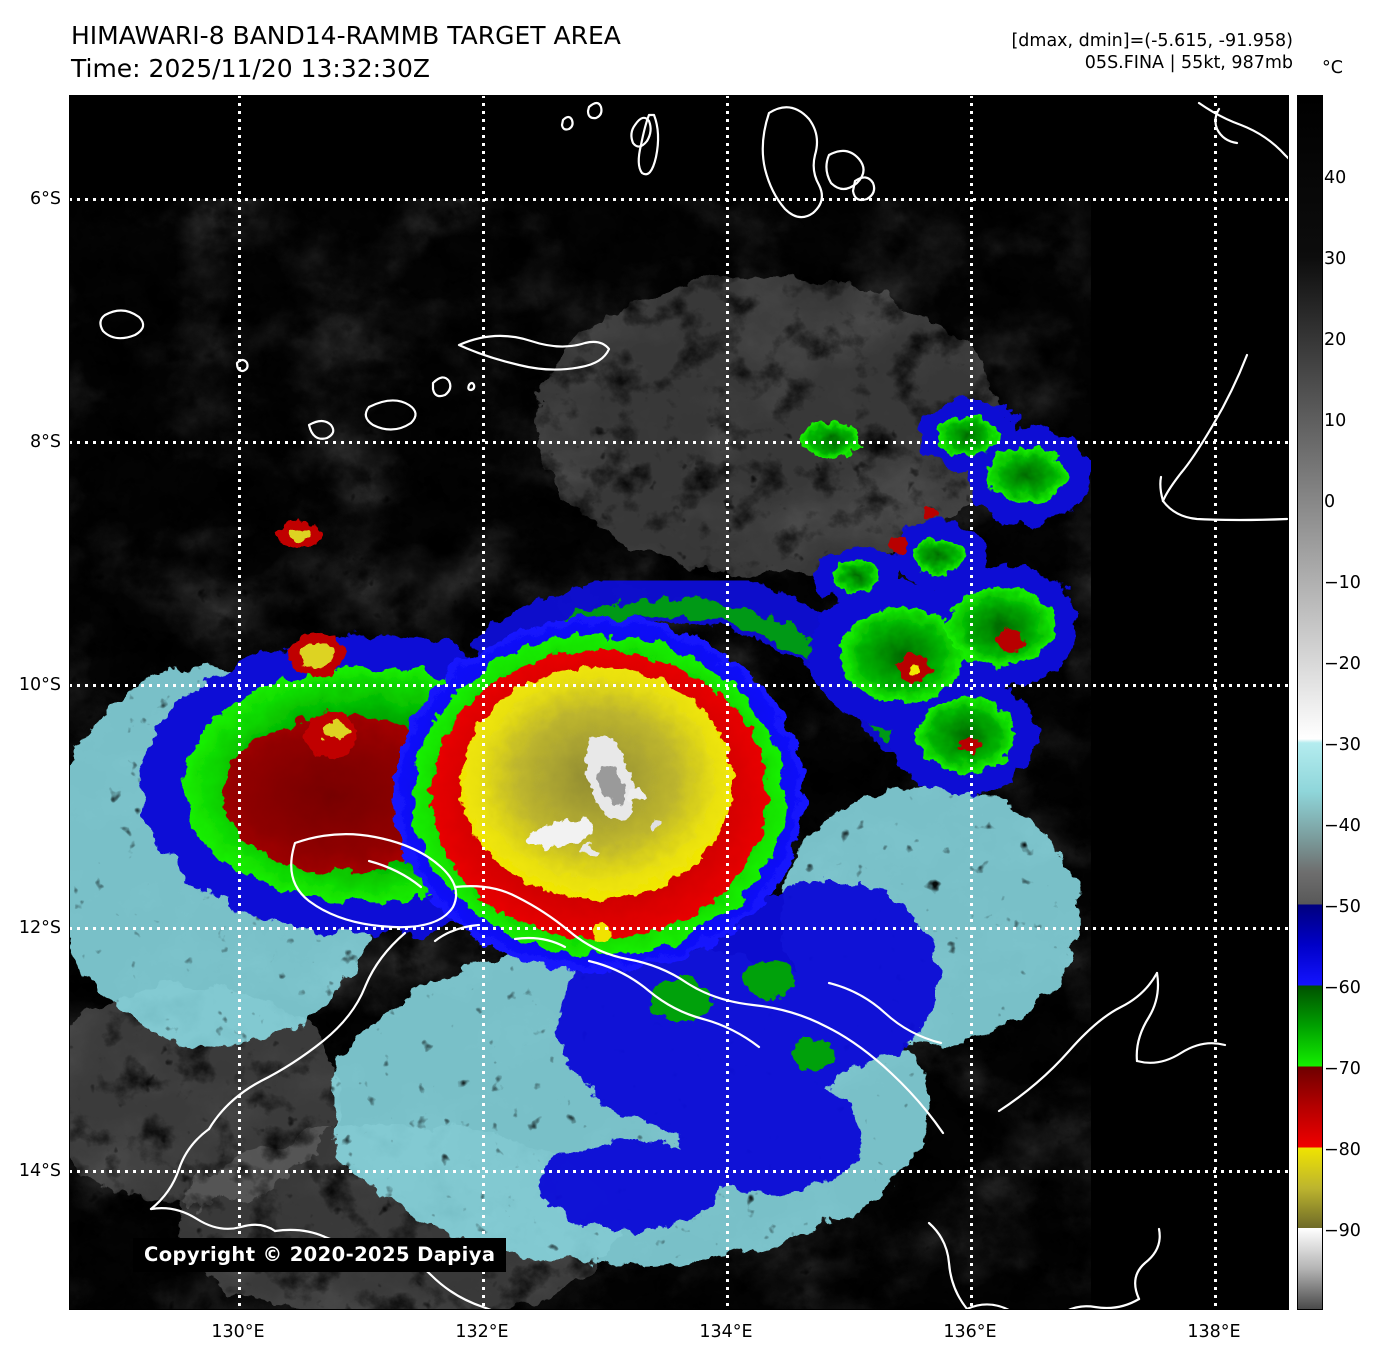  What do you see at coordinates (726, 1332) in the screenshot?
I see `x-tick-label-134e: 134°E` at bounding box center [726, 1332].